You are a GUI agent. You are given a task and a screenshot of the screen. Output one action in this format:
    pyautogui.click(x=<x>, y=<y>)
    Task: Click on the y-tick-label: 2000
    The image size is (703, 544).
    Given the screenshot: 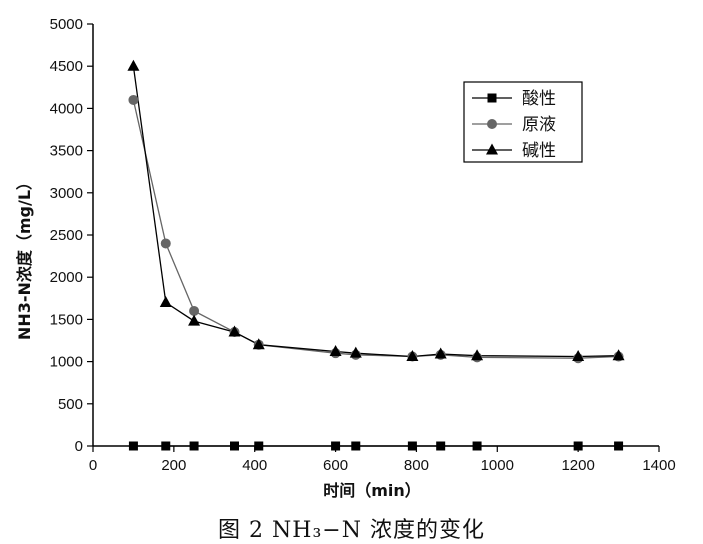 What is the action you would take?
    pyautogui.click(x=66, y=277)
    